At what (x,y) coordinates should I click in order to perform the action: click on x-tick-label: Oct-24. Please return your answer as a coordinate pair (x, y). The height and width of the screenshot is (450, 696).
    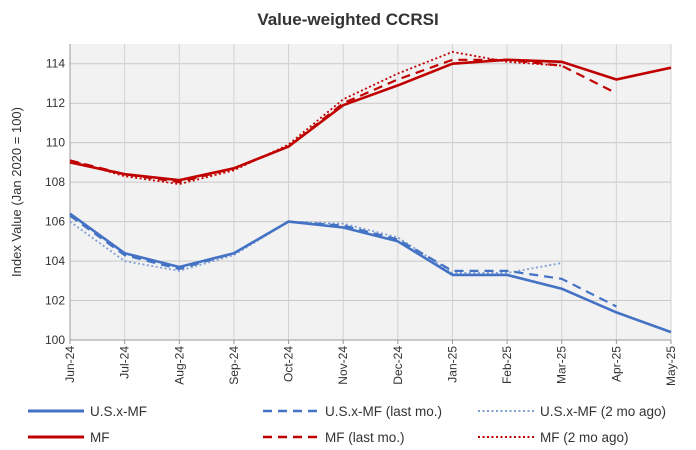
    Looking at the image, I should click on (289, 364).